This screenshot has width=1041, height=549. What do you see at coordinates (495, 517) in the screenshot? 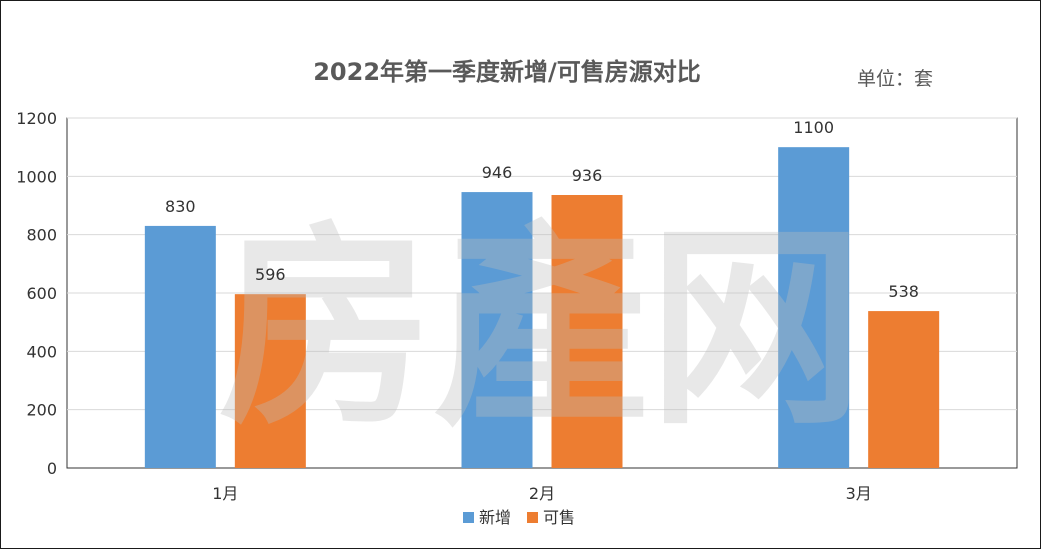
I see `legend-label: 新增` at bounding box center [495, 517].